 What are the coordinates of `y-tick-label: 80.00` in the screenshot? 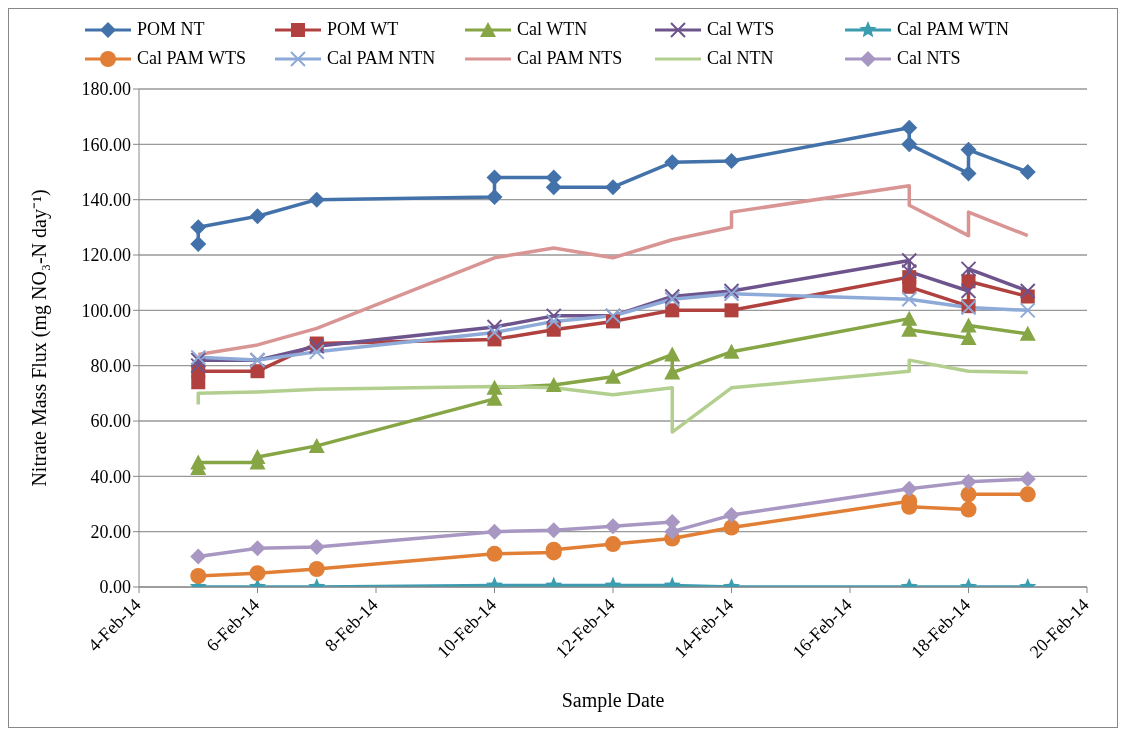 It's located at (110, 366).